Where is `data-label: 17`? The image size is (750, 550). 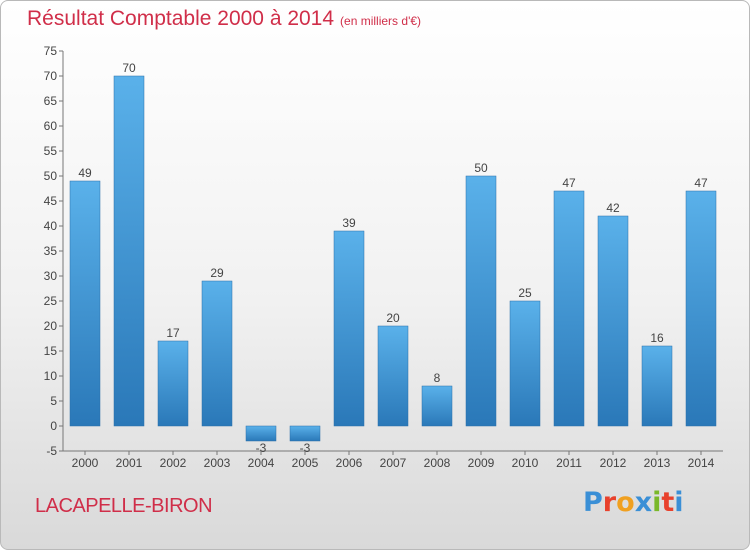 data-label: 17 is located at coordinates (173, 333).